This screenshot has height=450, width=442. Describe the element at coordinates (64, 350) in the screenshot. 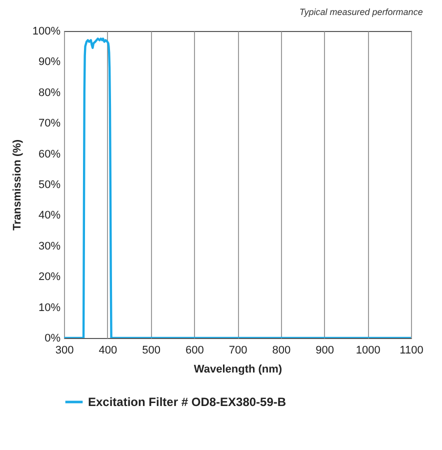

I see `x-tick-label: 300` at that location.